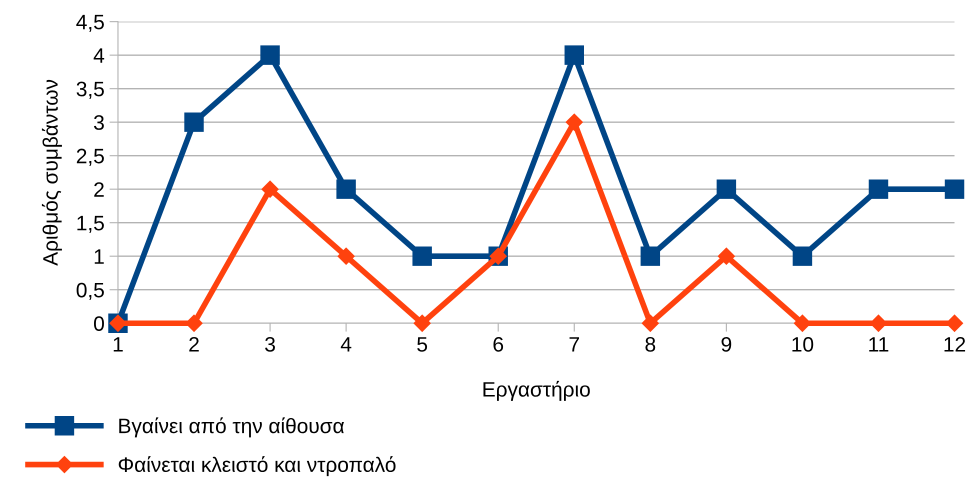  I want to click on y-tick-label: 0,5, so click(90, 291).